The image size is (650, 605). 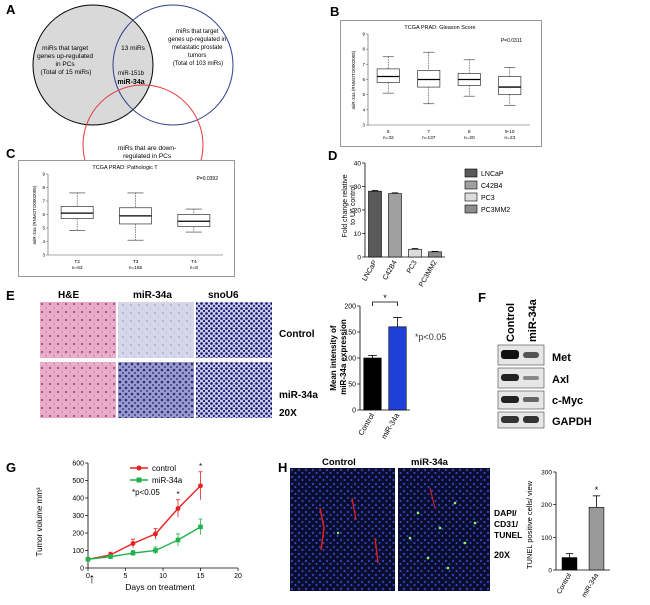 What do you see at coordinates (156, 330) in the screenshot?
I see `tile-mir-control` at bounding box center [156, 330].